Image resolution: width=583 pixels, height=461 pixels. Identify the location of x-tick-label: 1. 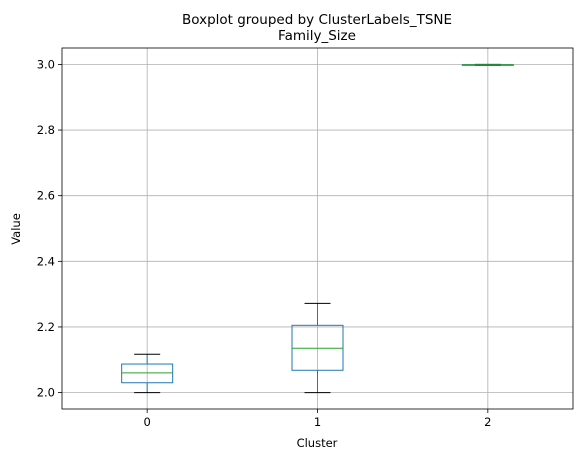
(317, 422).